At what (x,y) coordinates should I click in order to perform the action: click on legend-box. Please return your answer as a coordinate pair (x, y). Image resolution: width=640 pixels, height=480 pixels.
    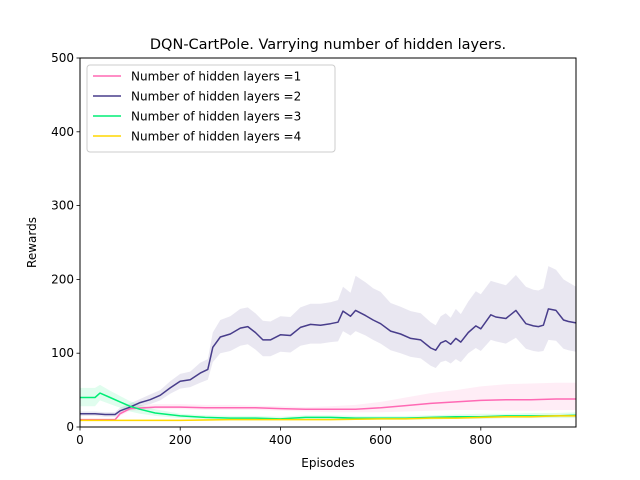
    Looking at the image, I should click on (211, 108).